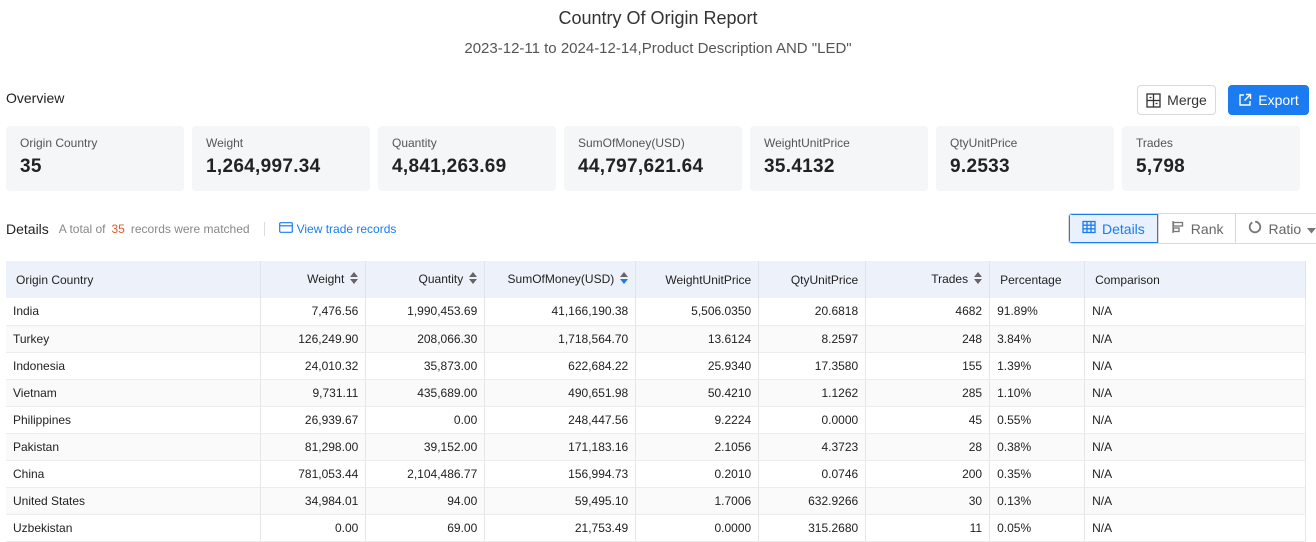  I want to click on col-weight: Weight, so click(313, 279).